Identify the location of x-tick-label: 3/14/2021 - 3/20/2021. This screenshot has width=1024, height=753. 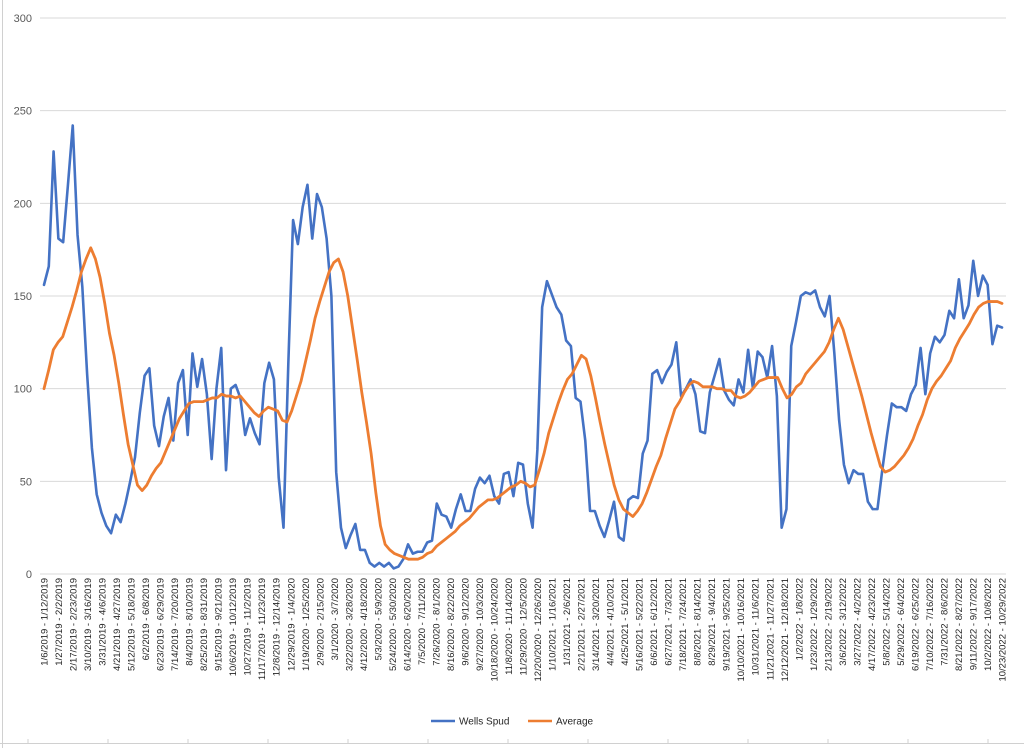
(596, 624).